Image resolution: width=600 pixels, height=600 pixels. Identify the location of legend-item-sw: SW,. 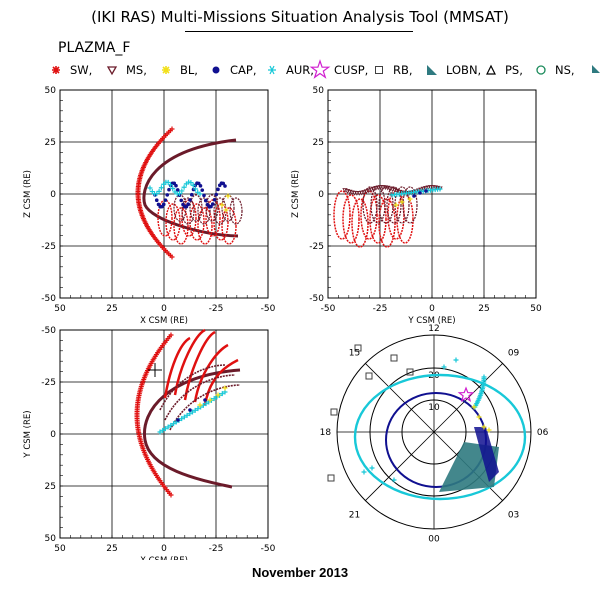
(72, 70).